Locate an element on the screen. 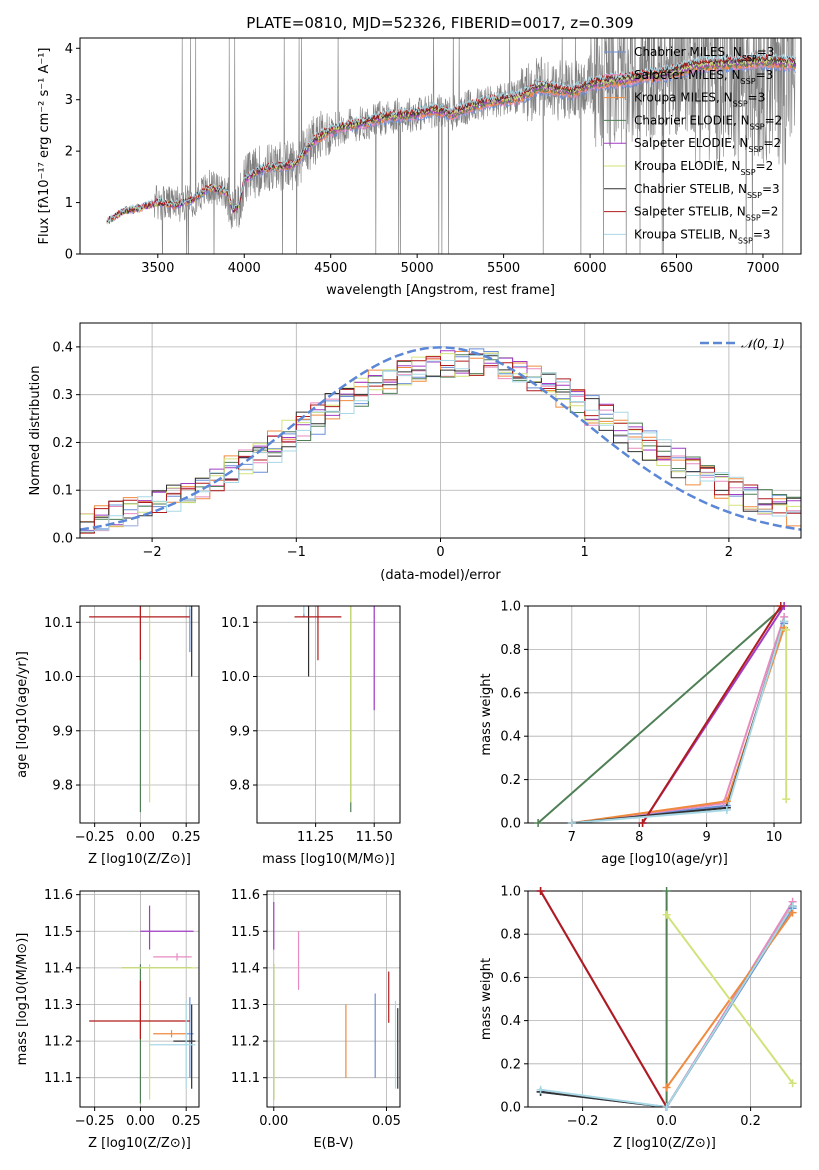 The height and width of the screenshot is (1170, 819). legend-entry: Kroupa MILES, NSSP=3 is located at coordinates (699, 100).